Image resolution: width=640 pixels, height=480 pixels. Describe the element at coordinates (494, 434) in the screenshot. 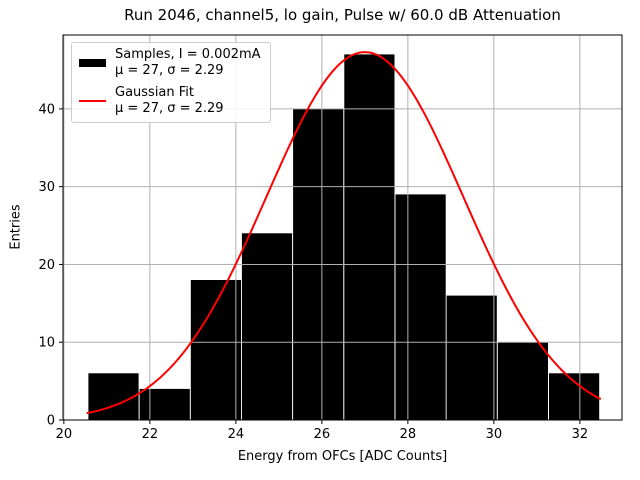

I see `x-tick-label: 30` at that location.